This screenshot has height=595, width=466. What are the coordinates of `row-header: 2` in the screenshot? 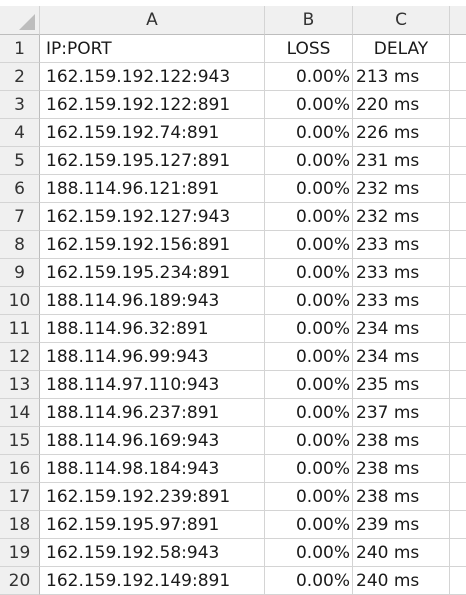 It's located at (20, 77).